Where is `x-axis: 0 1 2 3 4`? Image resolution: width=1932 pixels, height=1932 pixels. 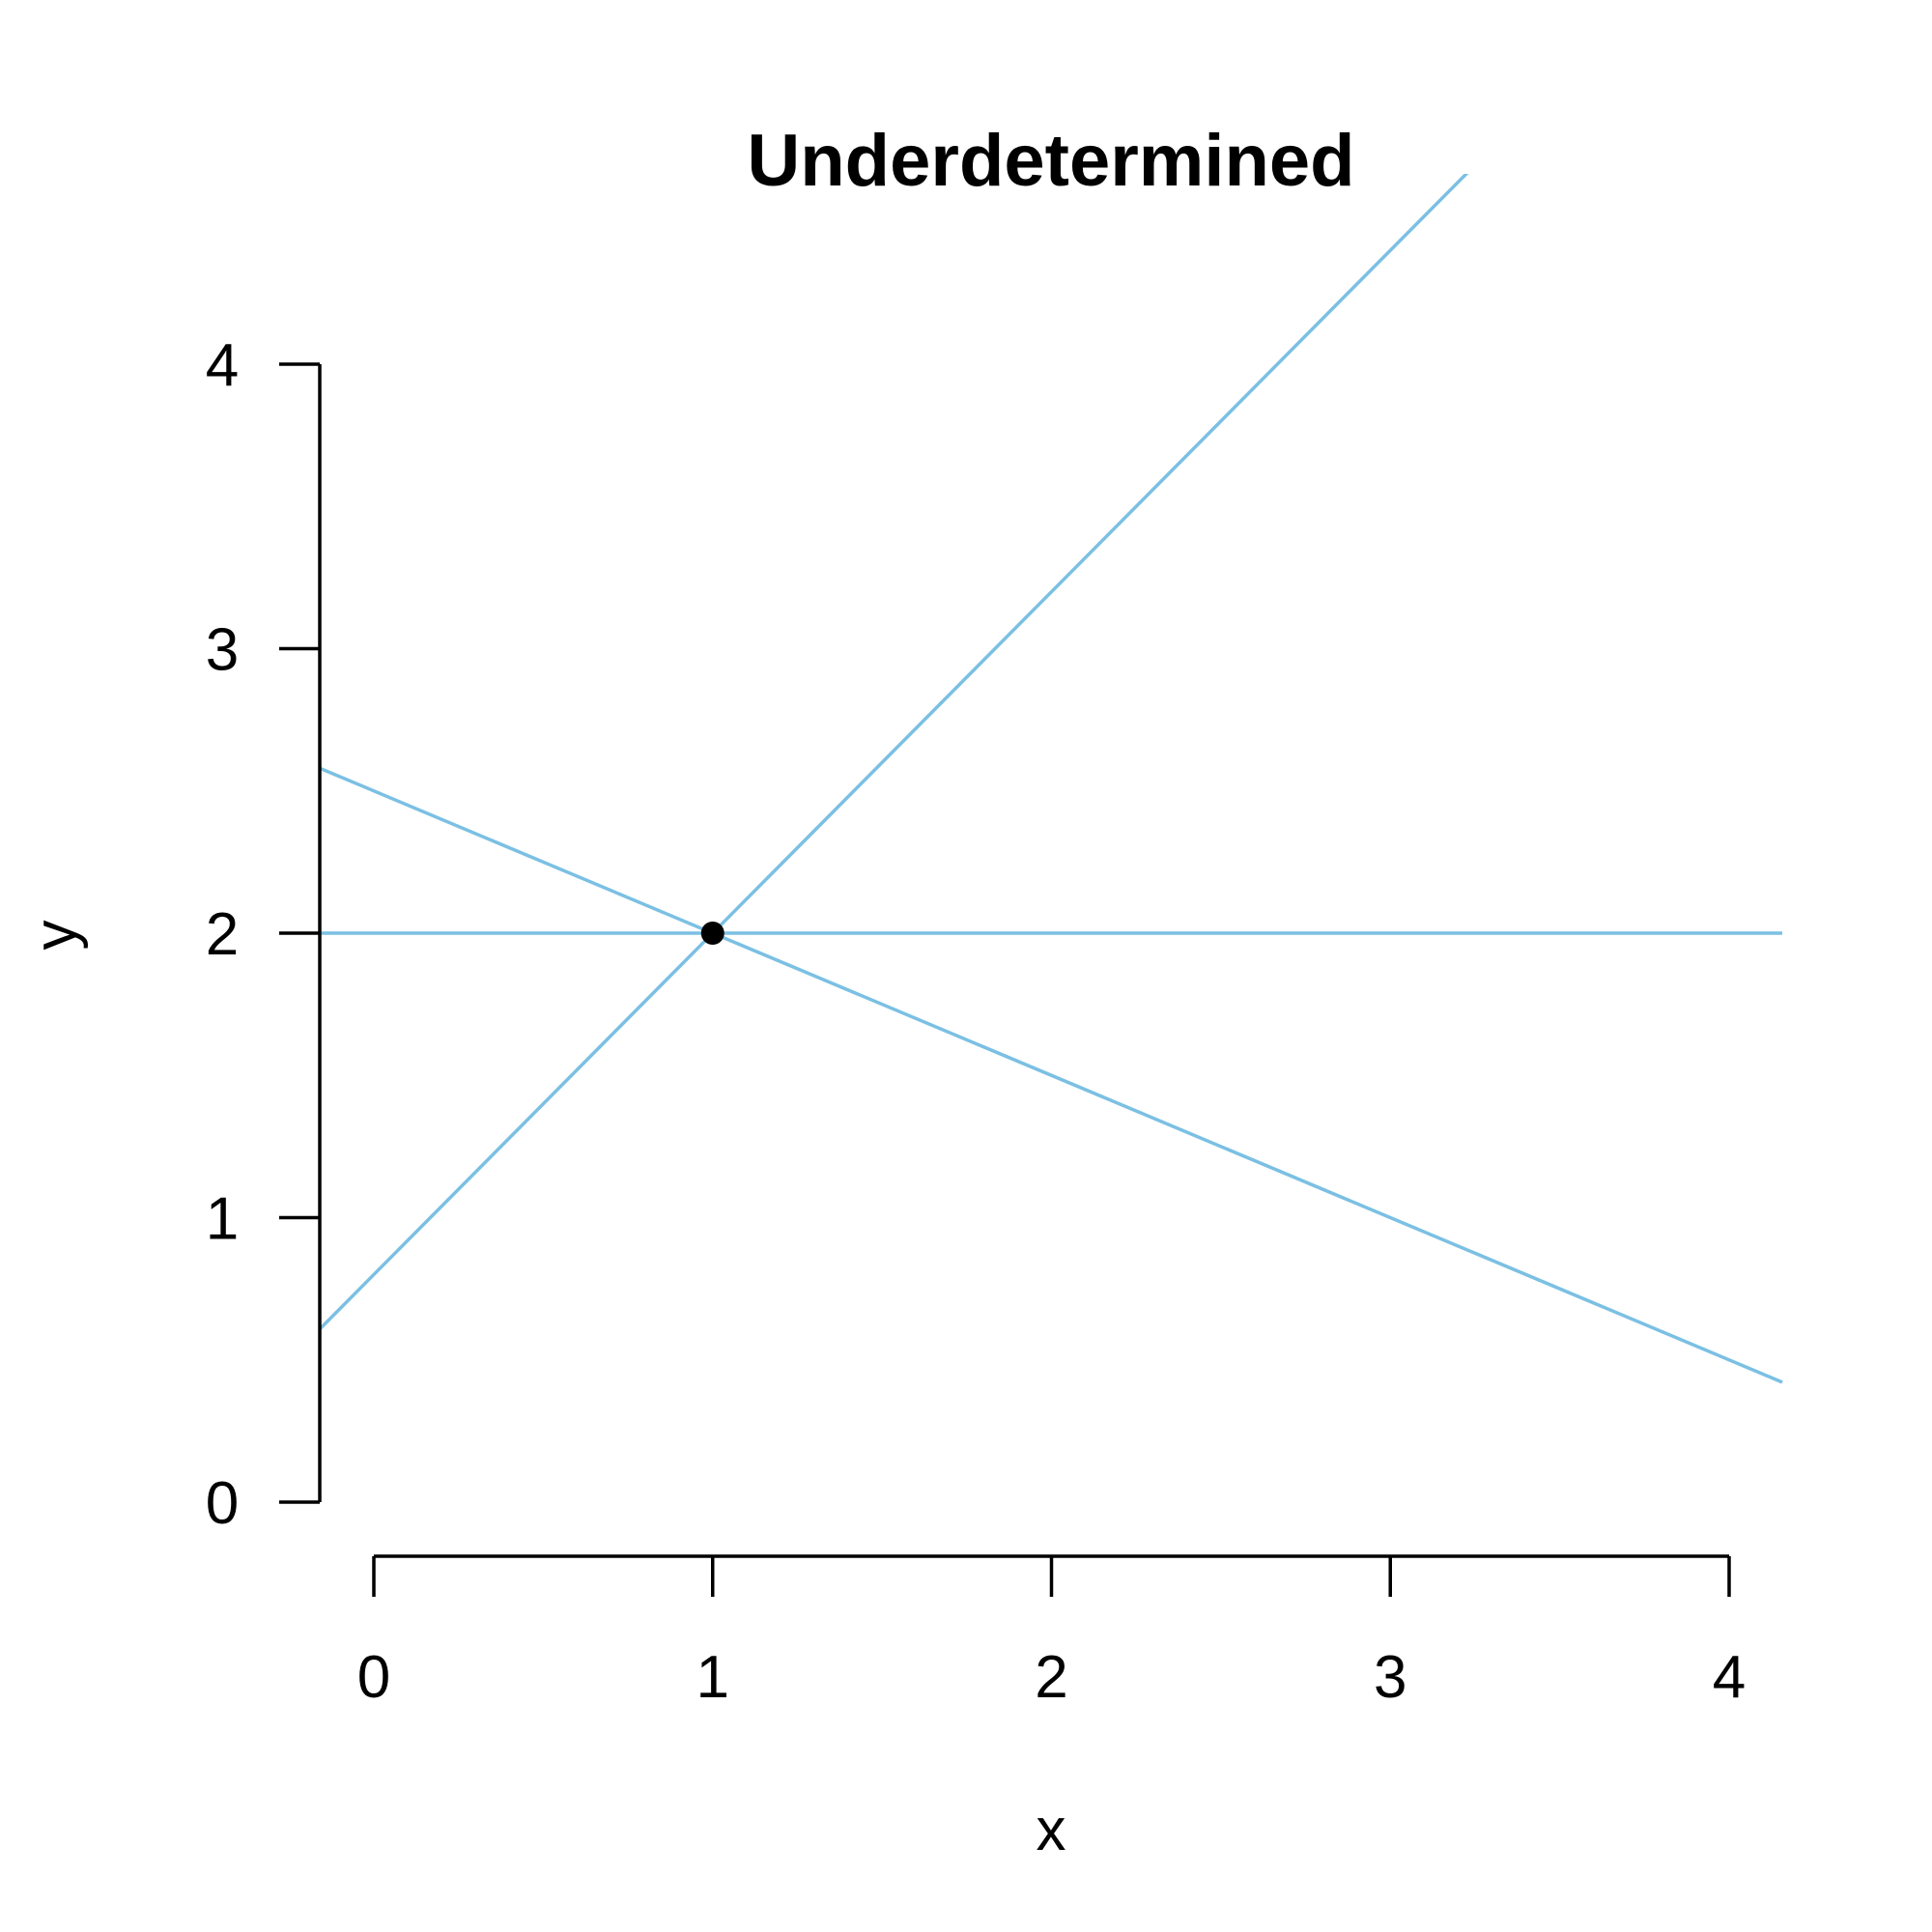
x-axis: 0 1 2 3 4 is located at coordinates (1051, 1632).